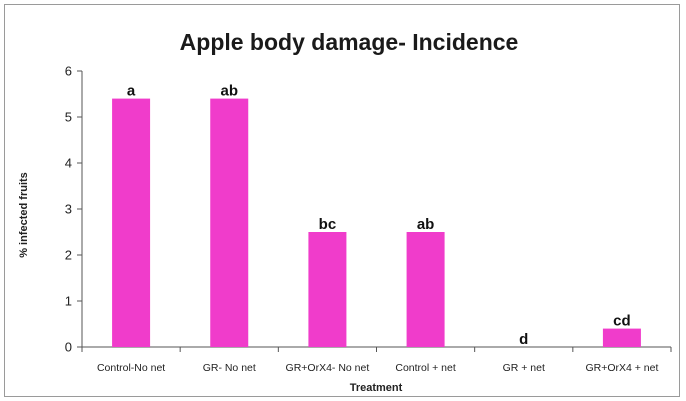  What do you see at coordinates (68, 301) in the screenshot?
I see `y-tick-label: 1` at bounding box center [68, 301].